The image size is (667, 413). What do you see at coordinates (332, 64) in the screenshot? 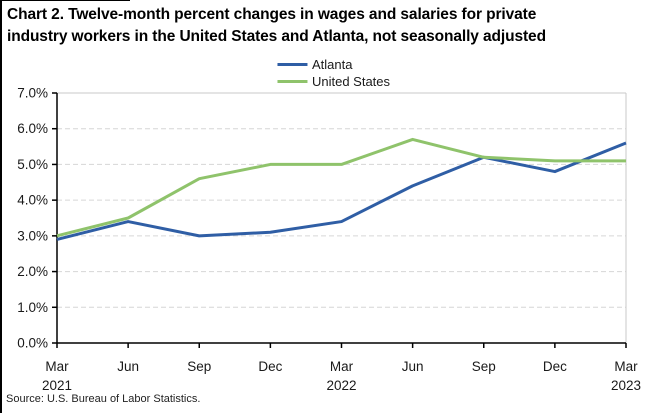
I see `legend-label-atlanta: Atlanta` at bounding box center [332, 64].